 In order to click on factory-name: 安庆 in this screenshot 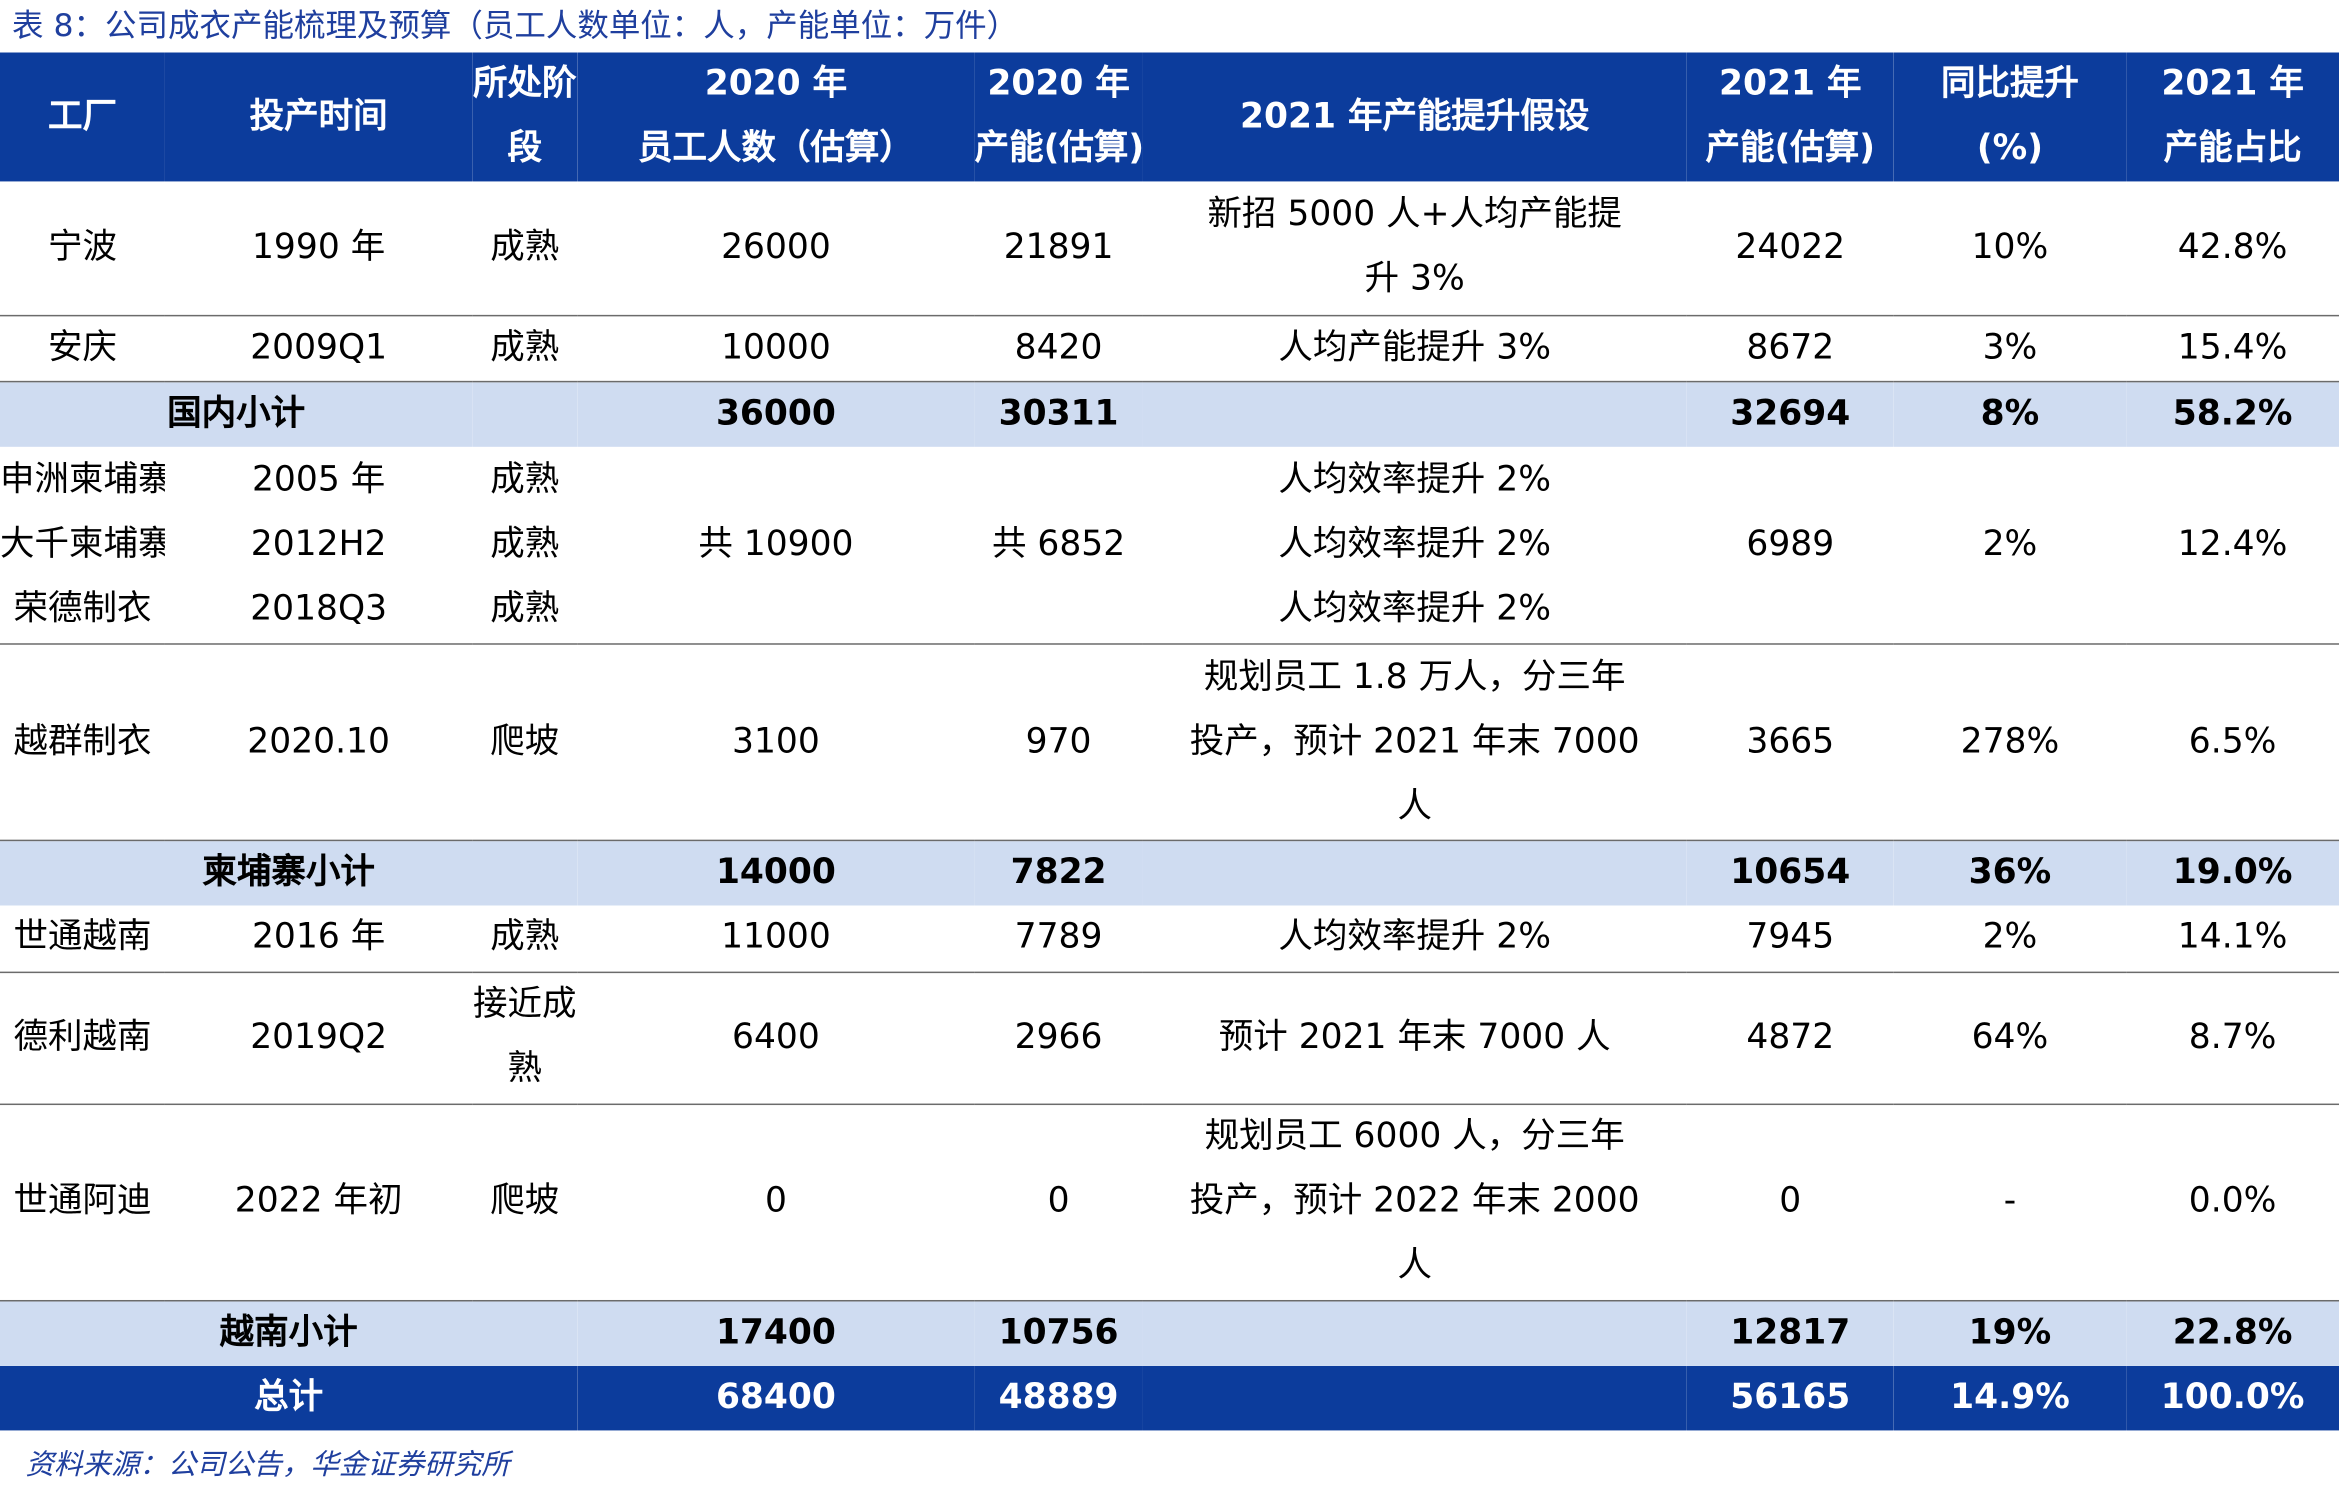, I will do `click(82, 348)`.